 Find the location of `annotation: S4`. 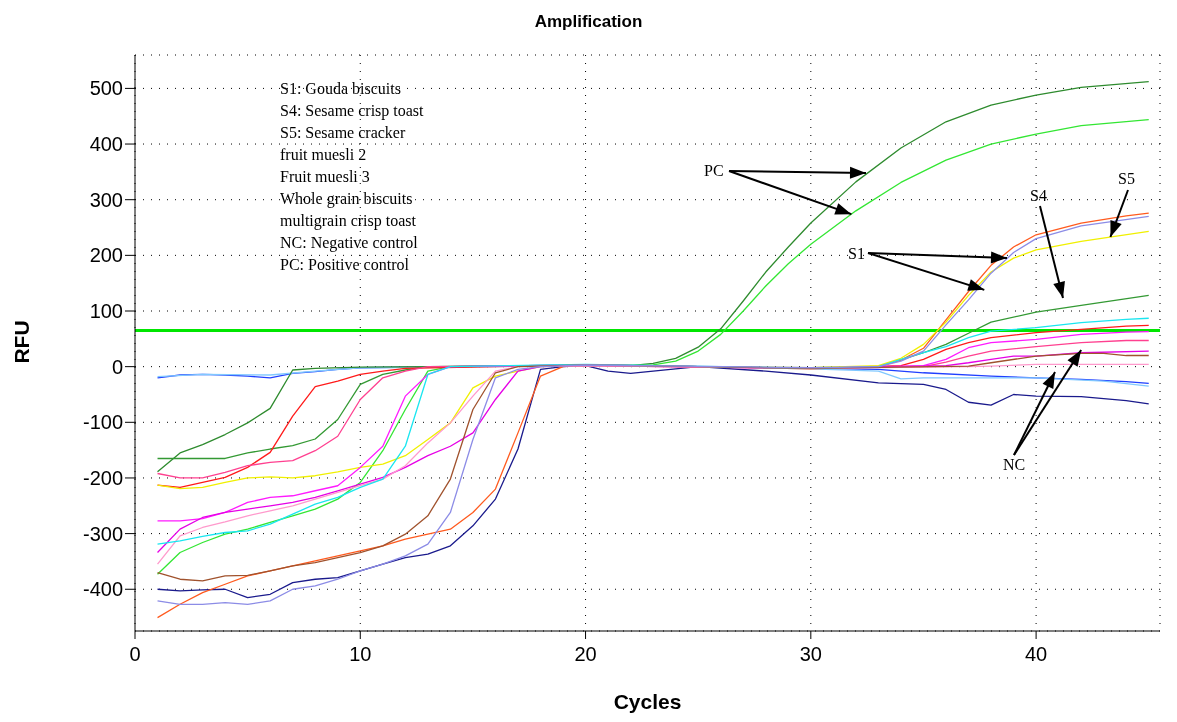

annotation: S4 is located at coordinates (1038, 195).